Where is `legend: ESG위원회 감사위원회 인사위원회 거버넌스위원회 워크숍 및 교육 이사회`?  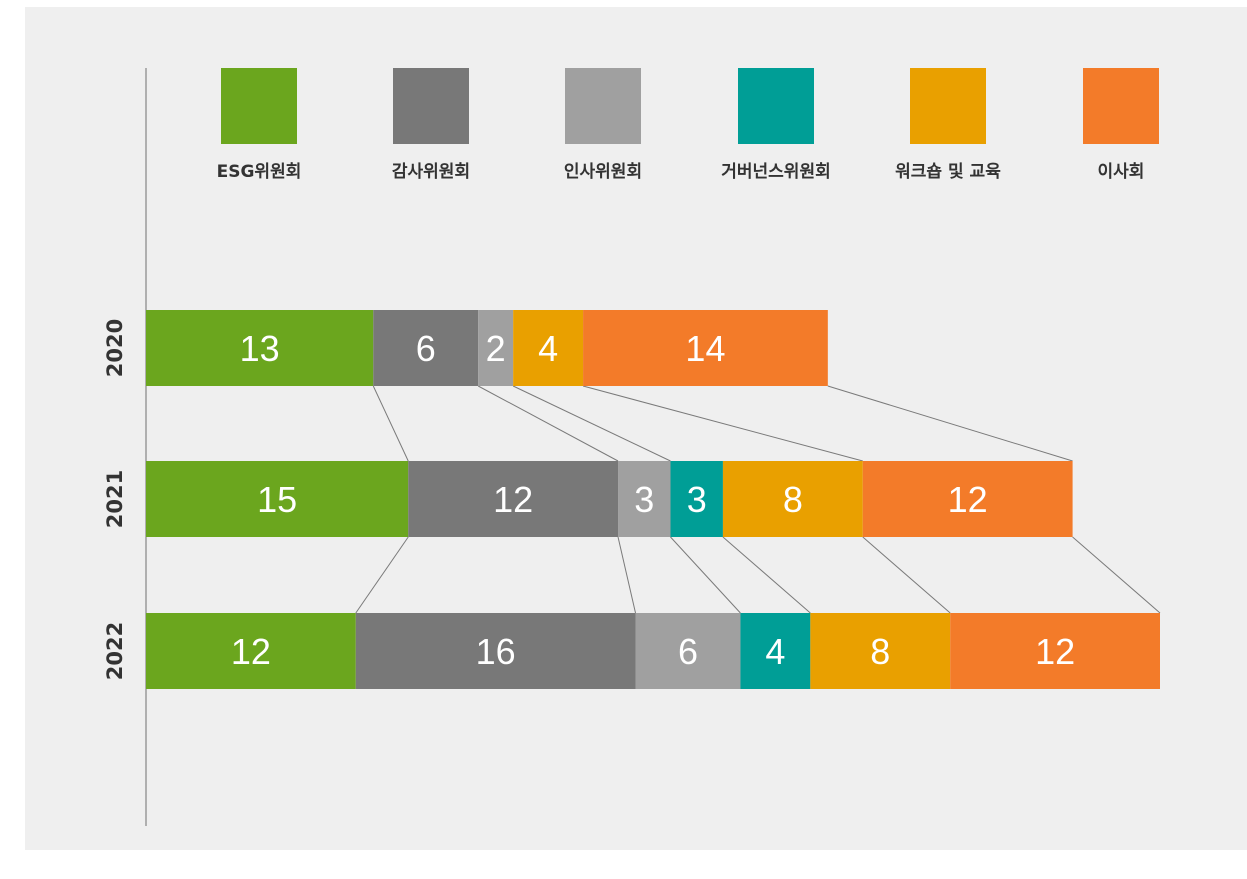
legend: ESG위원회 감사위원회 인사위원회 거버넌스위원회 워크숍 및 교육 이사회 is located at coordinates (688, 125).